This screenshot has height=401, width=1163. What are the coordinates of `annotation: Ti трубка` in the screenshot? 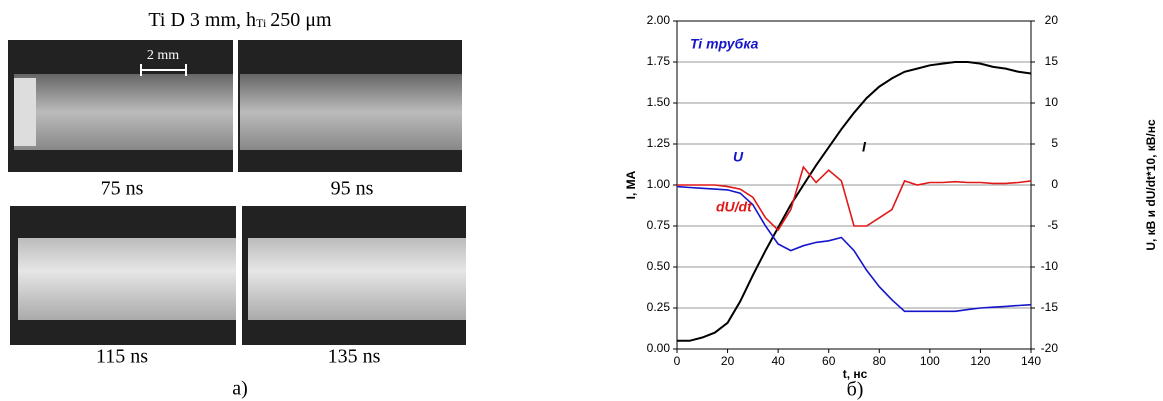 It's located at (724, 44).